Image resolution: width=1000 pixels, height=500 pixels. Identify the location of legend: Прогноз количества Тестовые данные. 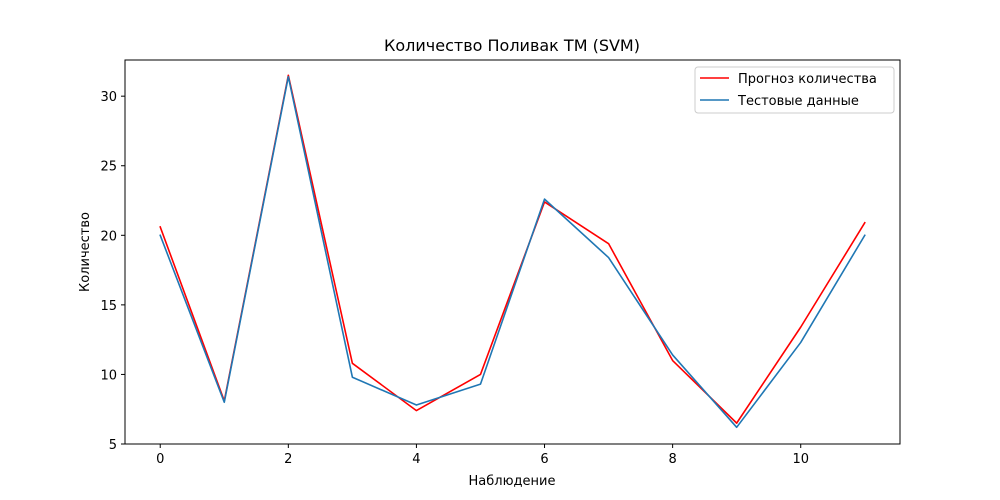
(794, 90).